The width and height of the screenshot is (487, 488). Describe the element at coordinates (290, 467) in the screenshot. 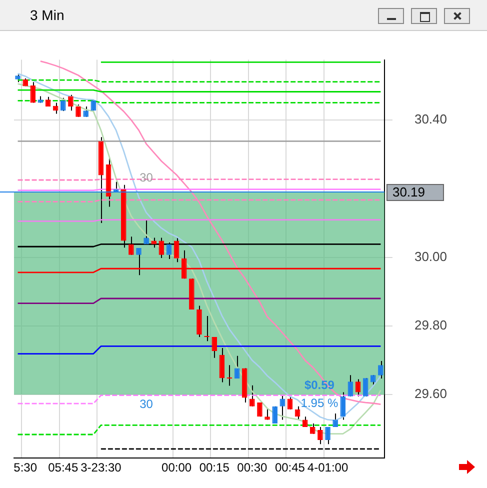

I see `x-tick-label: 00:45` at that location.